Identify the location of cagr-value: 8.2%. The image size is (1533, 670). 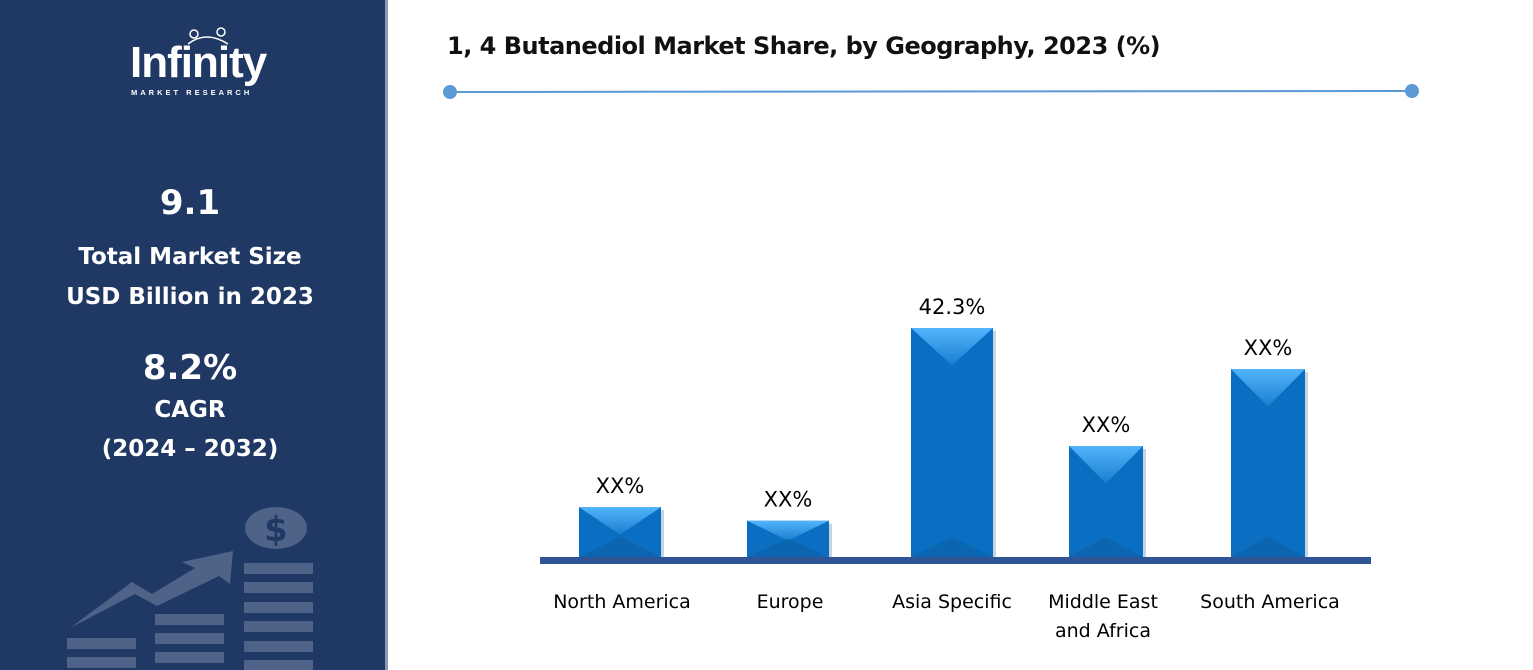
(190, 368).